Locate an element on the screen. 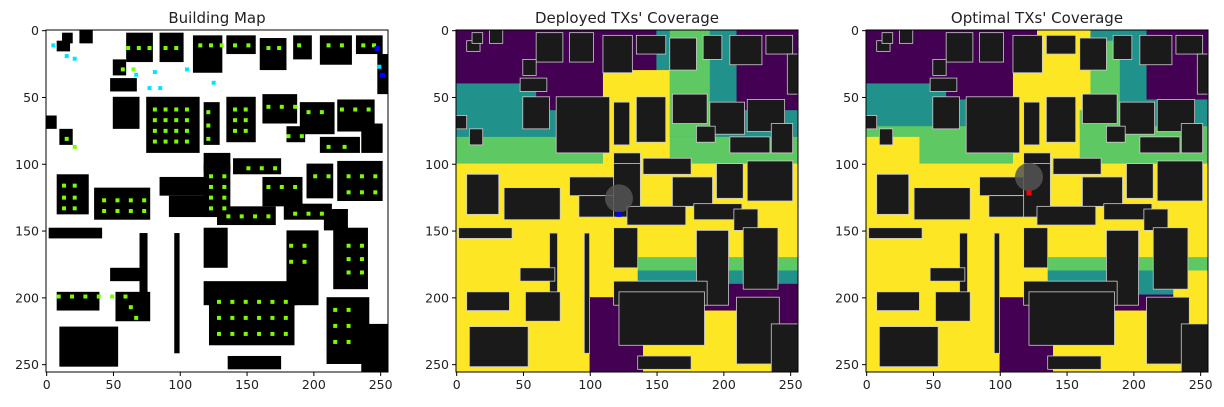  panel-title: Building Map is located at coordinates (216, 18).